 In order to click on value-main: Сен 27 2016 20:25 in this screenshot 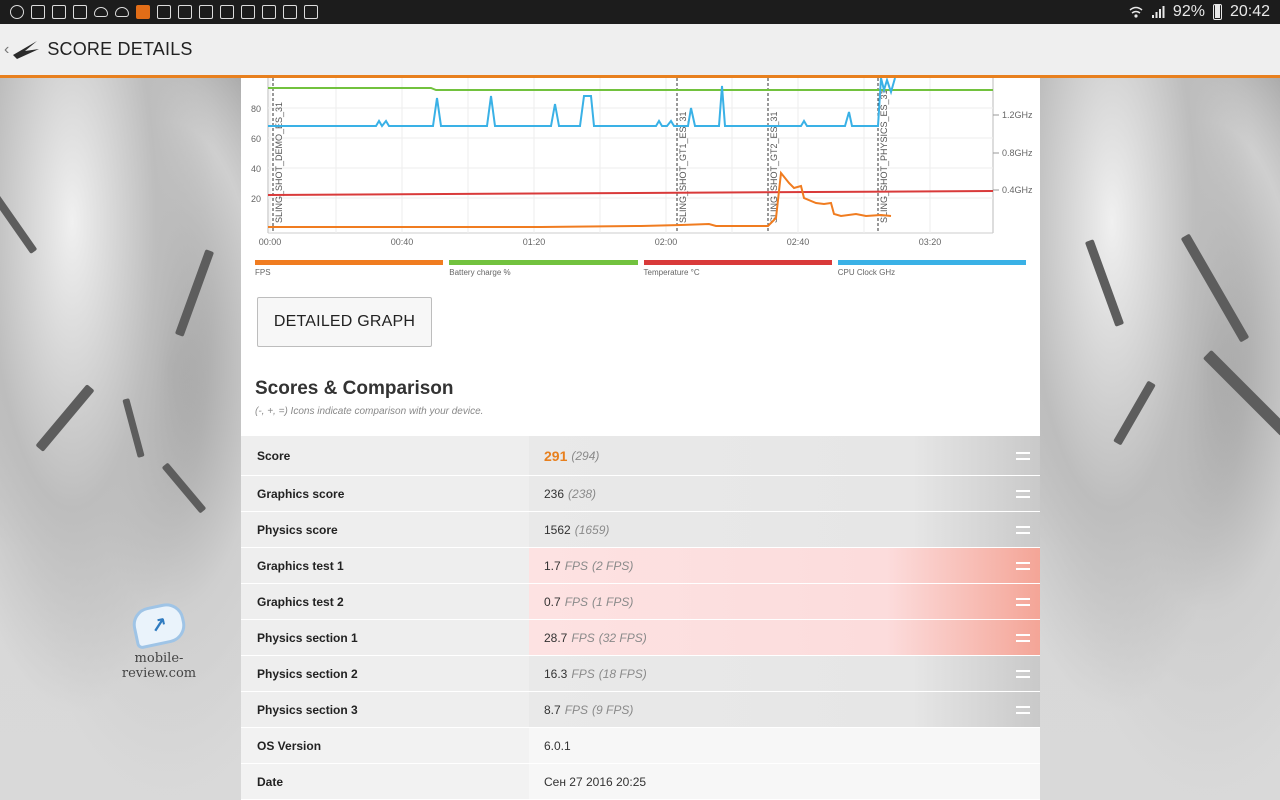, I will do `click(595, 781)`.